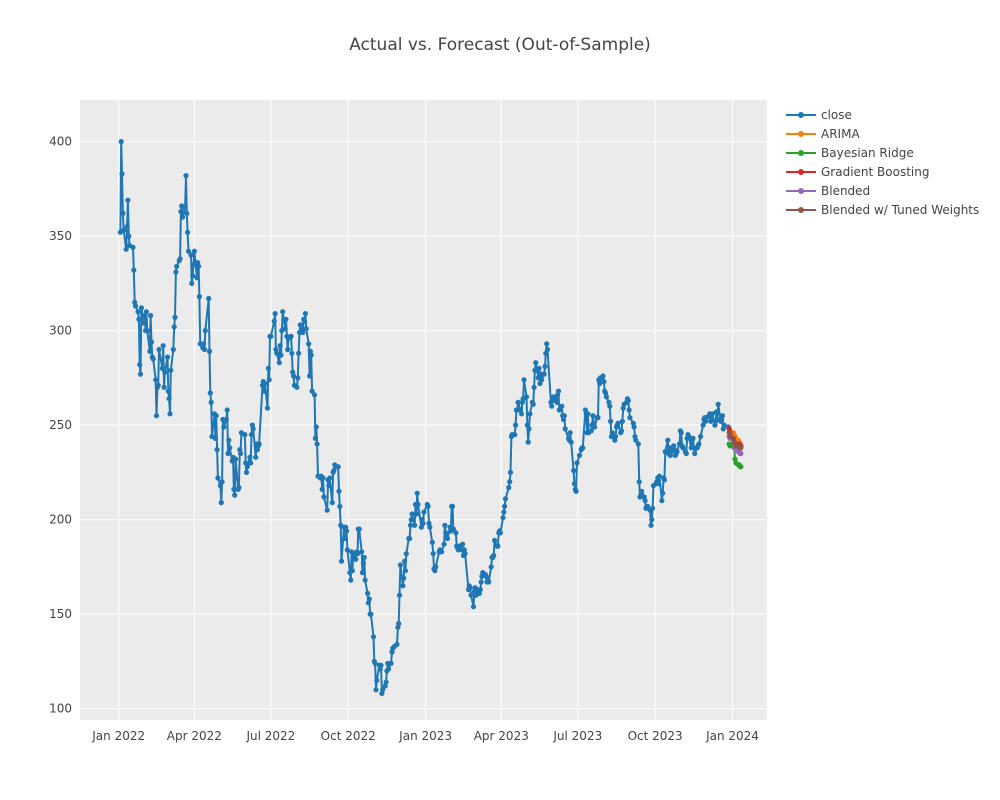  Describe the element at coordinates (819, 115) in the screenshot. I see `legend-item: close` at that location.